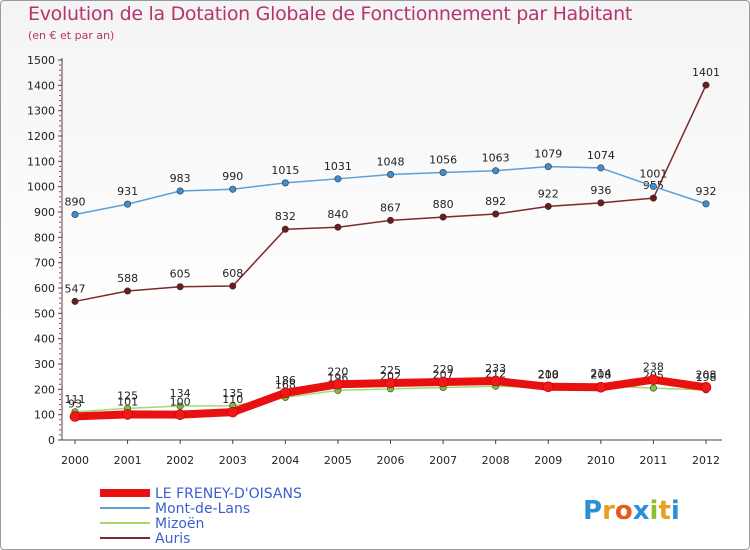  What do you see at coordinates (75, 399) in the screenshot?
I see `data-label: 111` at bounding box center [75, 399].